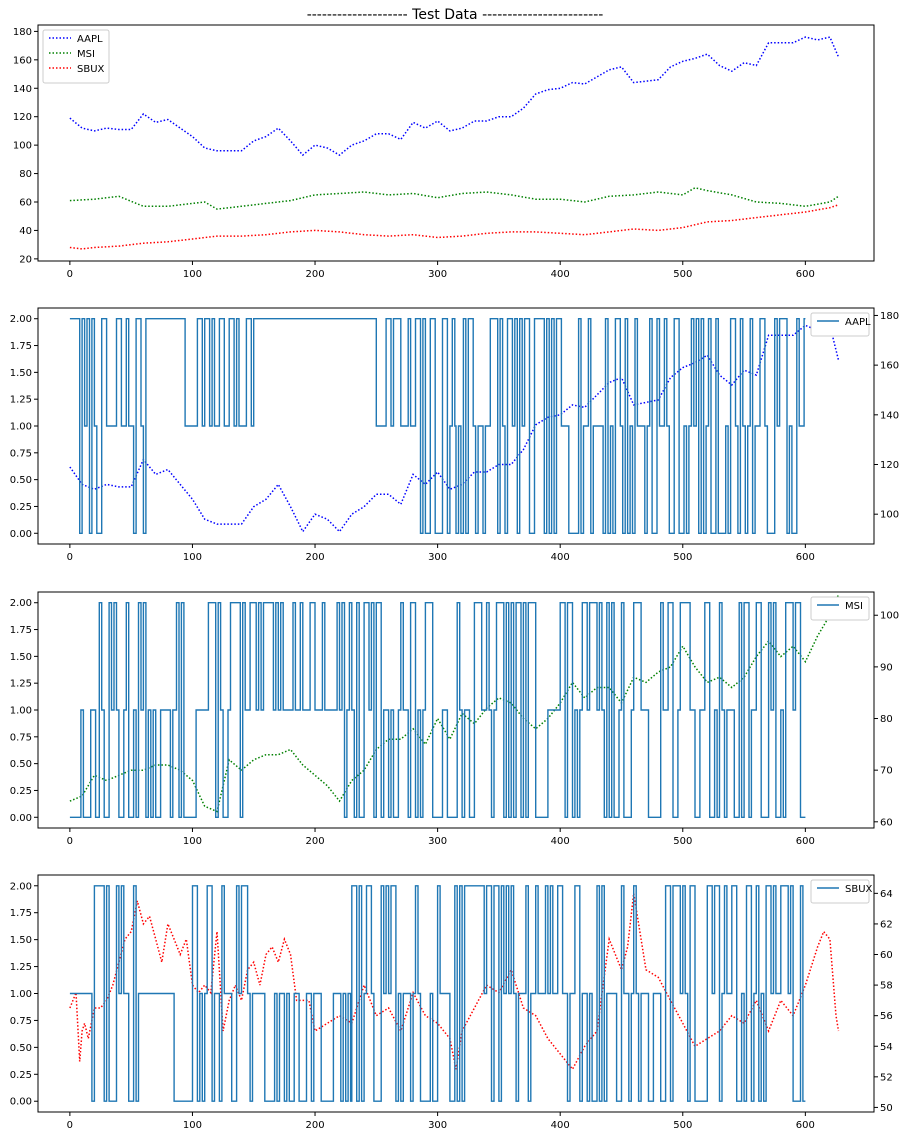 The height and width of the screenshot is (1139, 906). Describe the element at coordinates (889, 366) in the screenshot. I see `y2-tick-label: 160` at that location.